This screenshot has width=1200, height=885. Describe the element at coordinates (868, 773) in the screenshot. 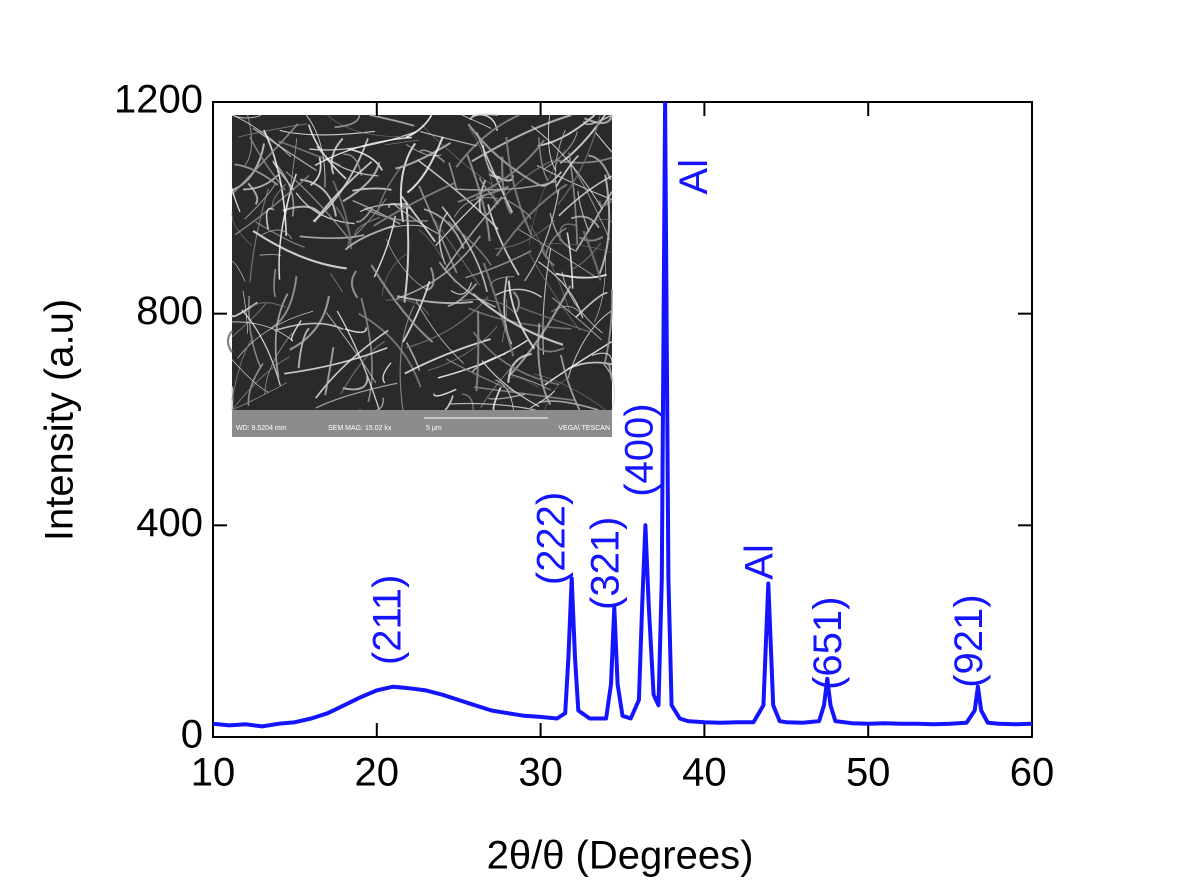

I see `x-tick-label: 50` at that location.